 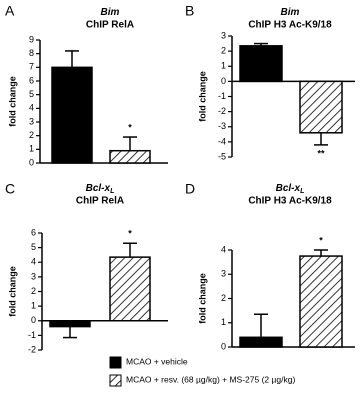 What do you see at coordinates (222, 141) in the screenshot?
I see `y-tick-label: -4` at bounding box center [222, 141].